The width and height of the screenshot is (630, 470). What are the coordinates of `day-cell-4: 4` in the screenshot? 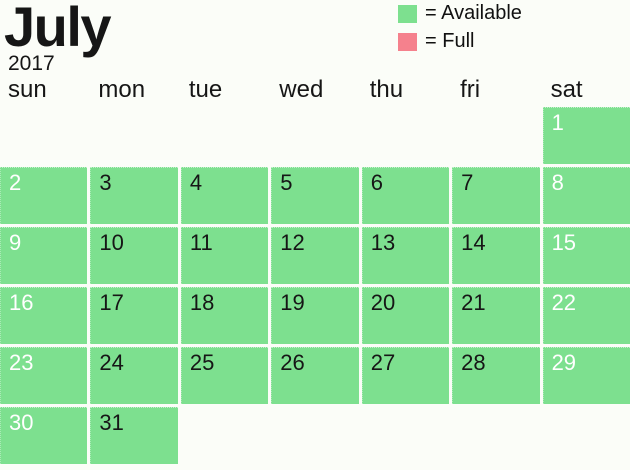 It's located at (224, 195).